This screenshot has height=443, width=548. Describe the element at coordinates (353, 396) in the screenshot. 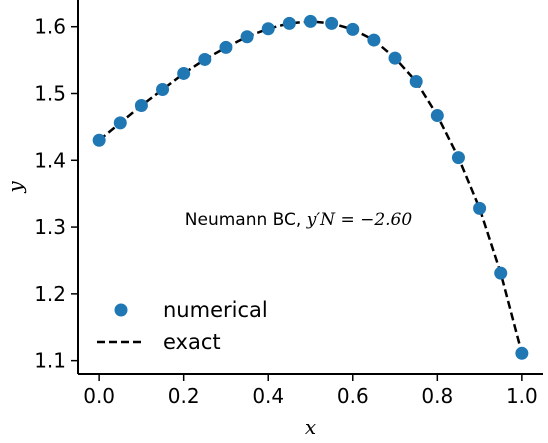

I see `x-tick-label: 0.6` at that location.